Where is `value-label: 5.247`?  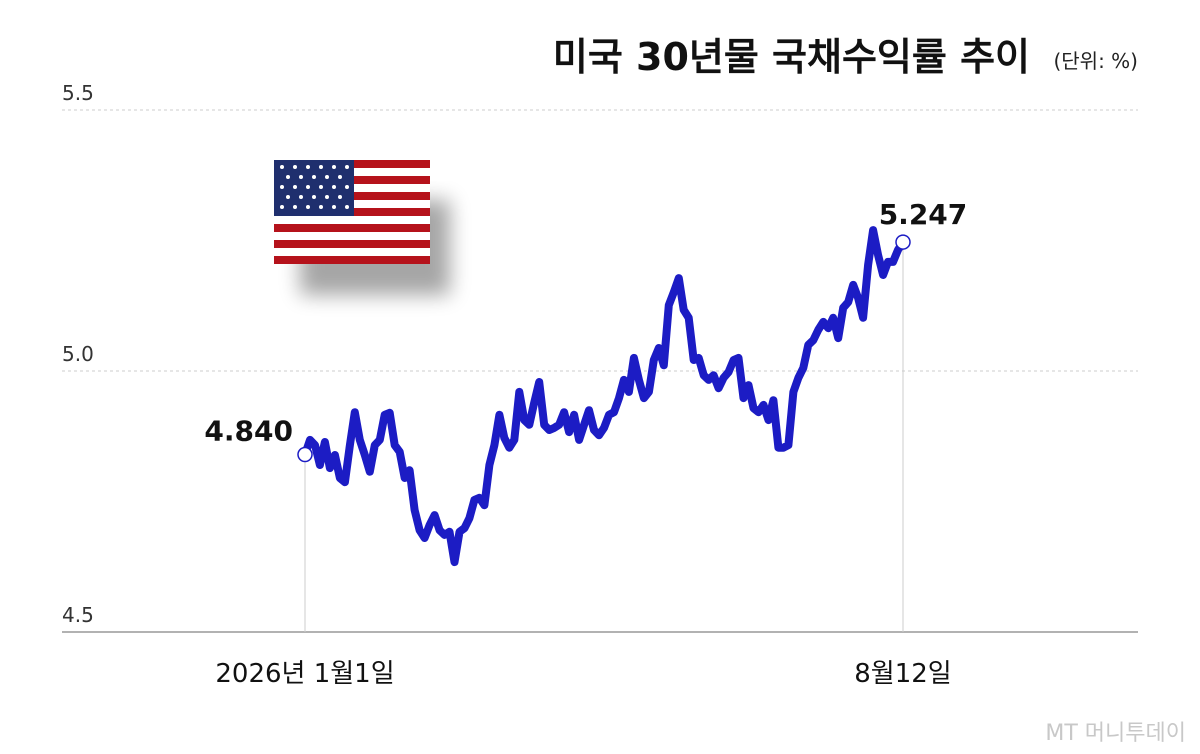 value-label: 5.247 is located at coordinates (923, 214).